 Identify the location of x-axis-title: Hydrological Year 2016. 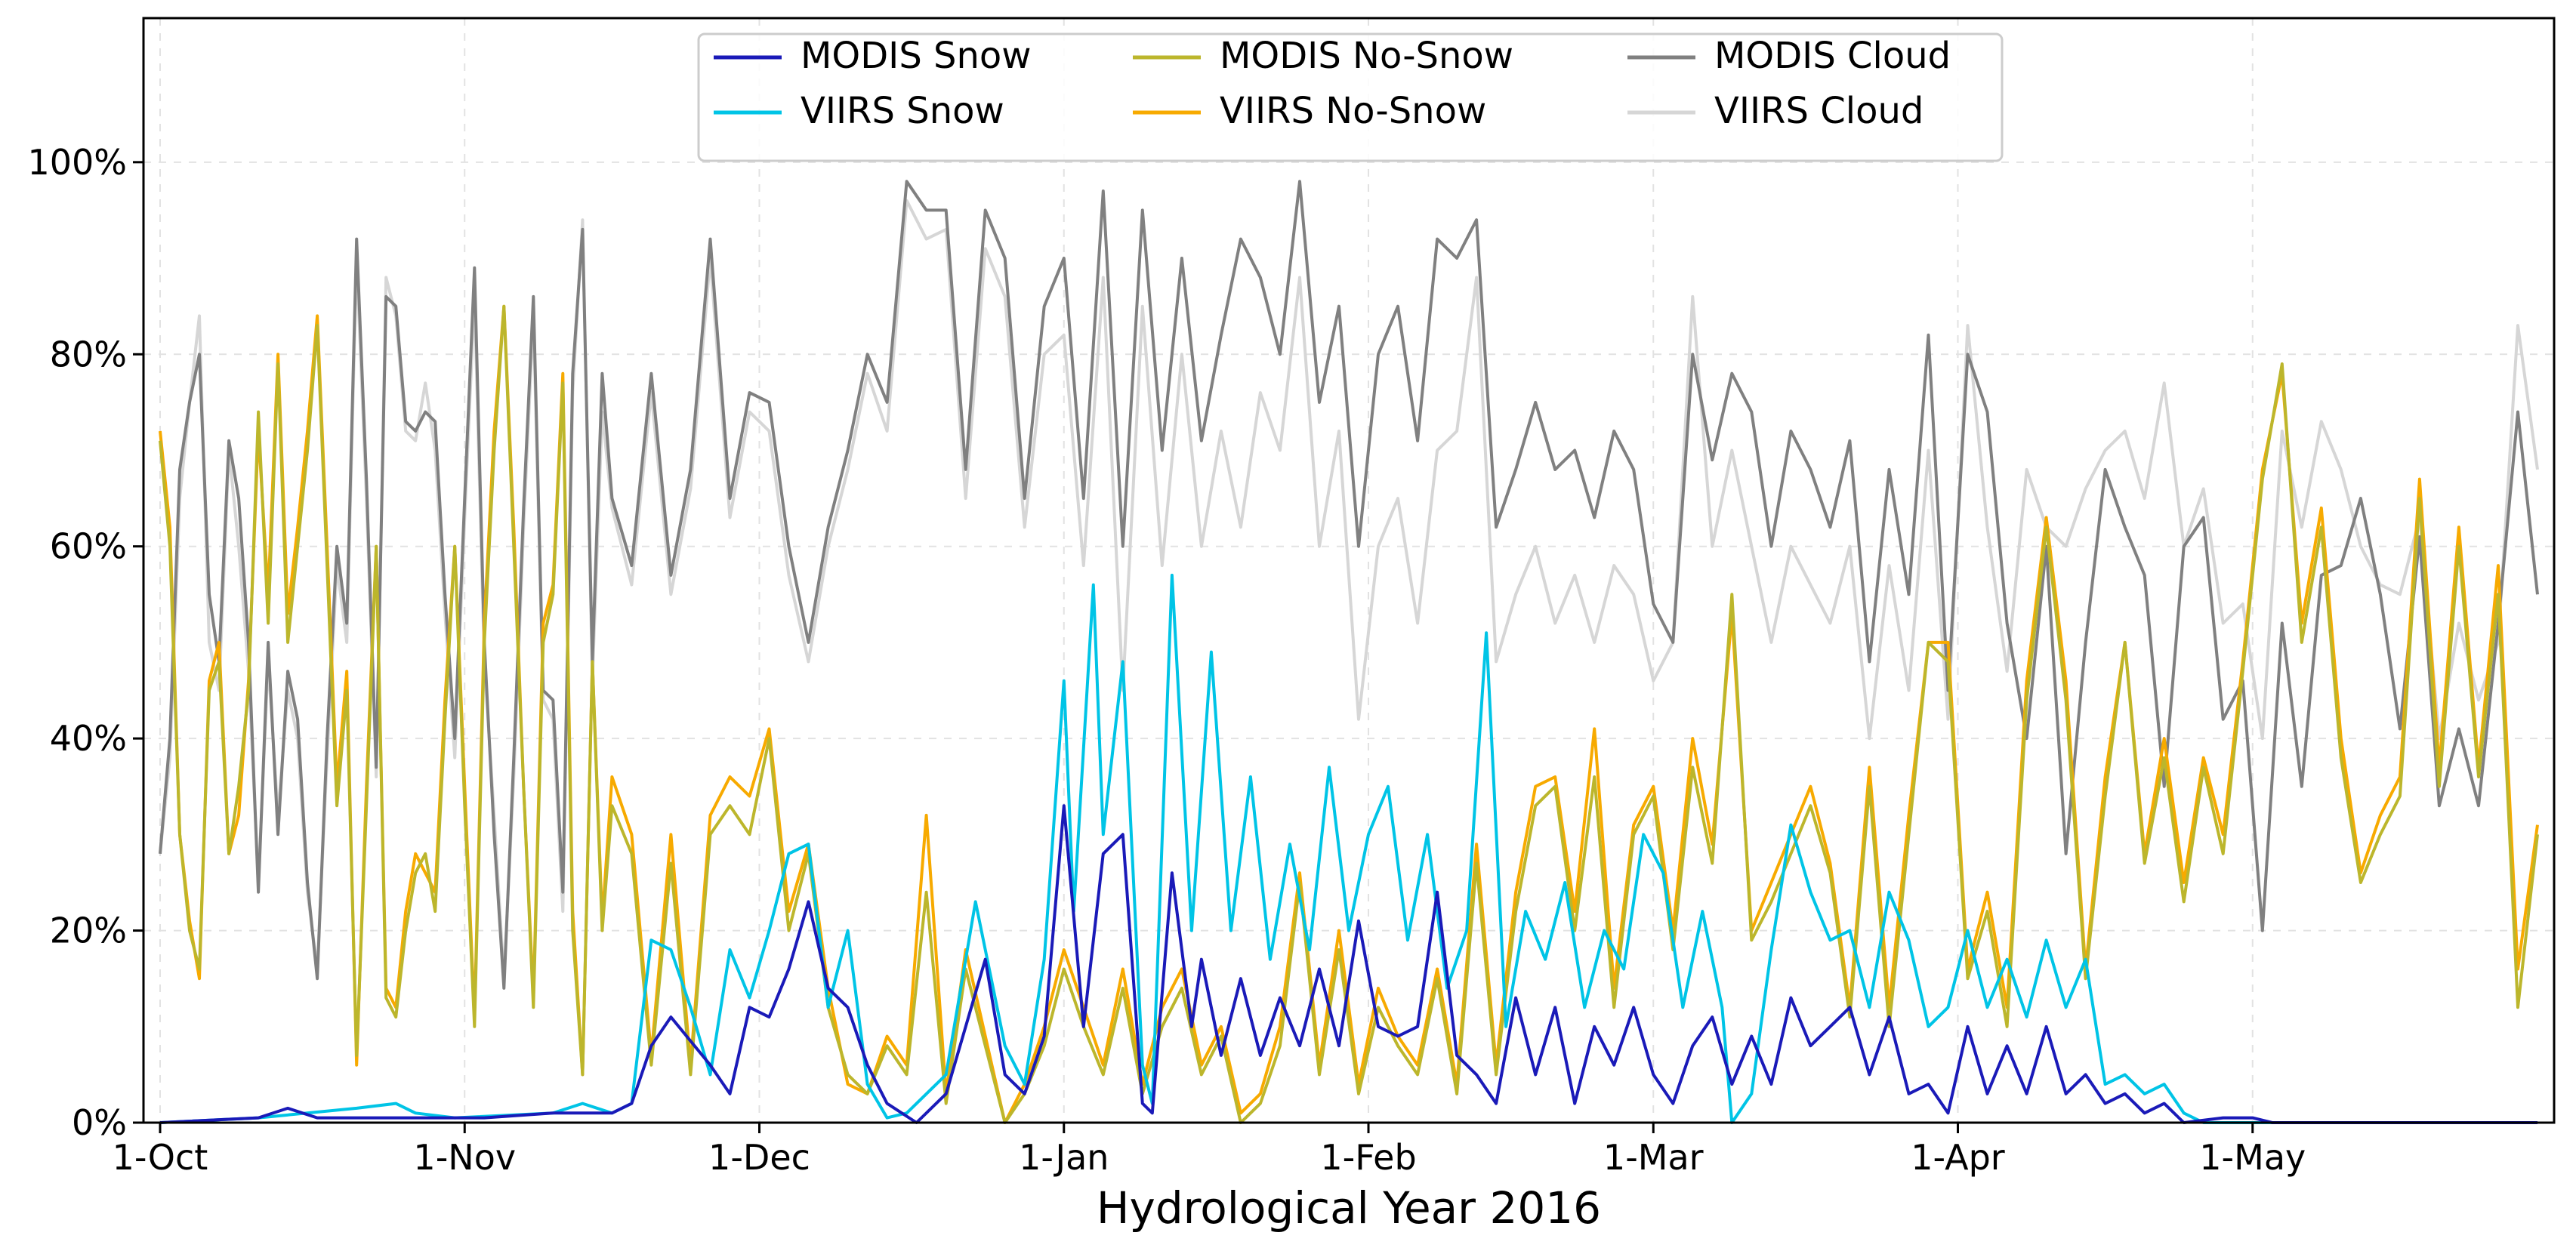
(1349, 1208).